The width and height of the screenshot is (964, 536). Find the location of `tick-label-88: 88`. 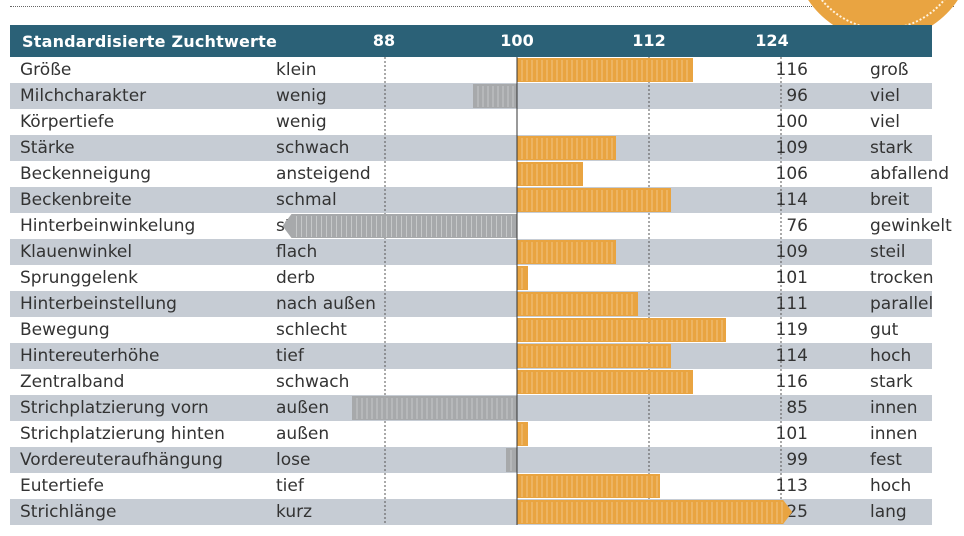

tick-label-88: 88 is located at coordinates (384, 40).